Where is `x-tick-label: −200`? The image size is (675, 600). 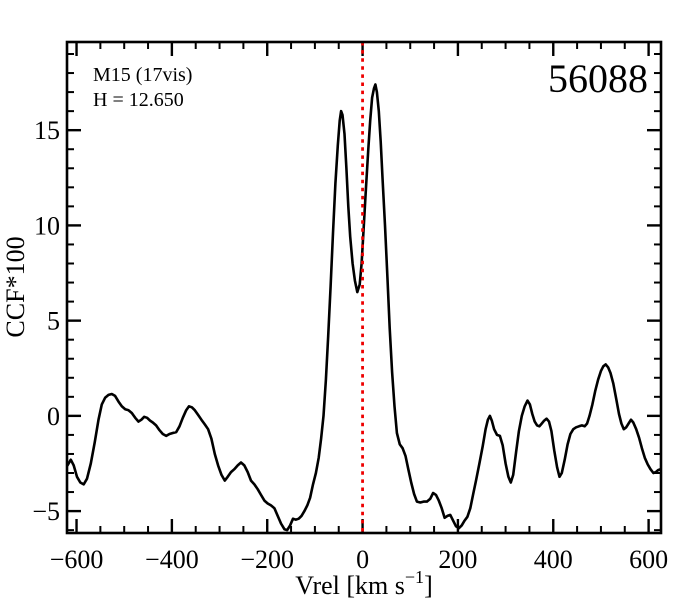
x-tick-label: −200 is located at coordinates (267, 559).